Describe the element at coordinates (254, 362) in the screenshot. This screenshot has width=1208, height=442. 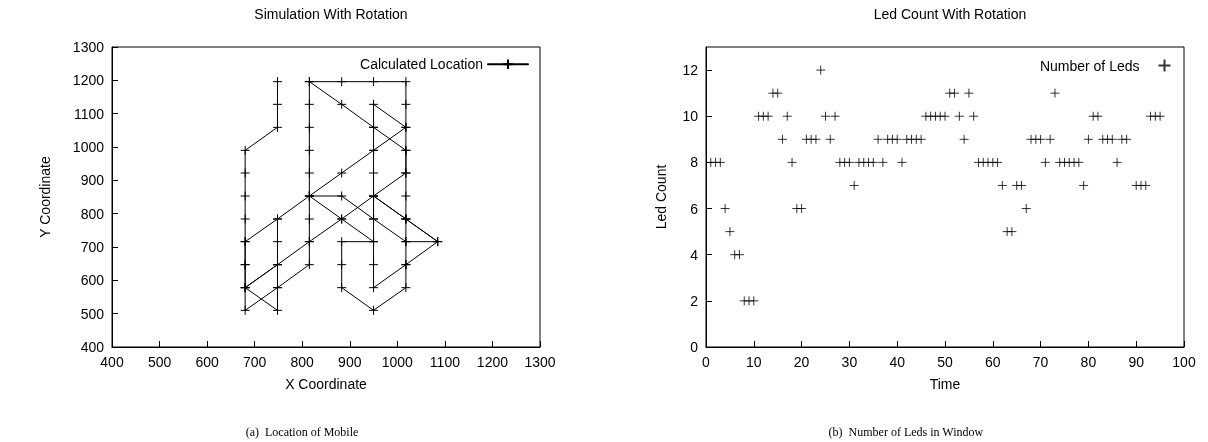
I see `x-tick-label: 700` at that location.